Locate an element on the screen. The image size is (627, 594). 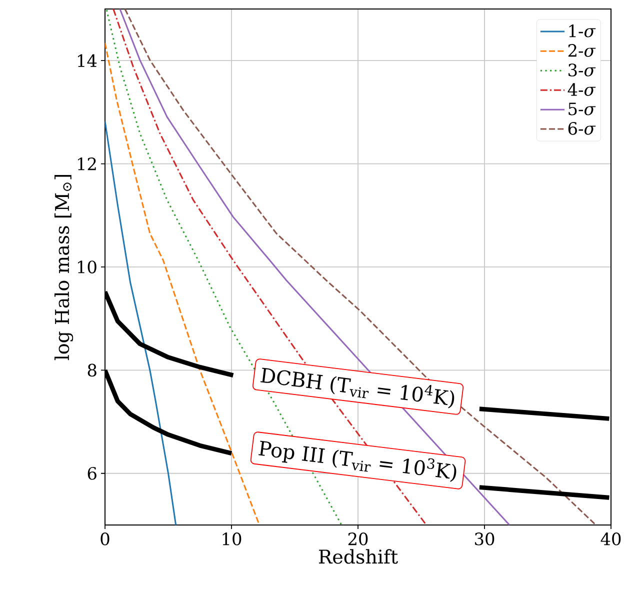
y-tick-label: 12 is located at coordinates (87, 163).